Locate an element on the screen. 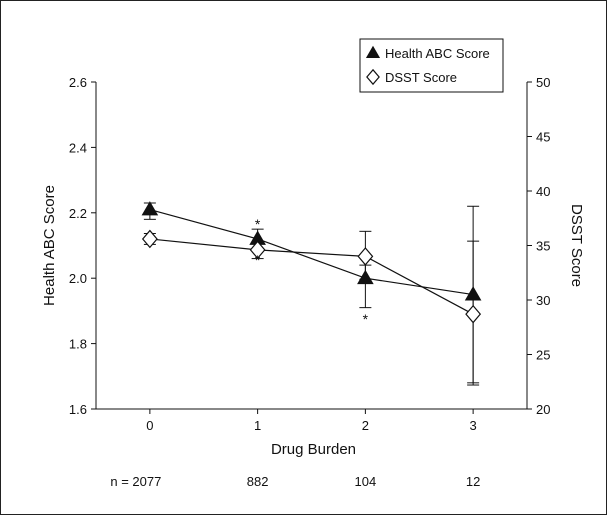 Image resolution: width=608 pixels, height=516 pixels. y-left-tick-label: 1.8 is located at coordinates (78, 344).